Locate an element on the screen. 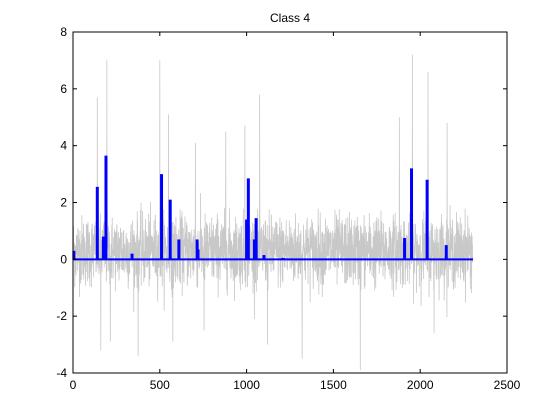  y-tick-label: -4 is located at coordinates (61, 373).